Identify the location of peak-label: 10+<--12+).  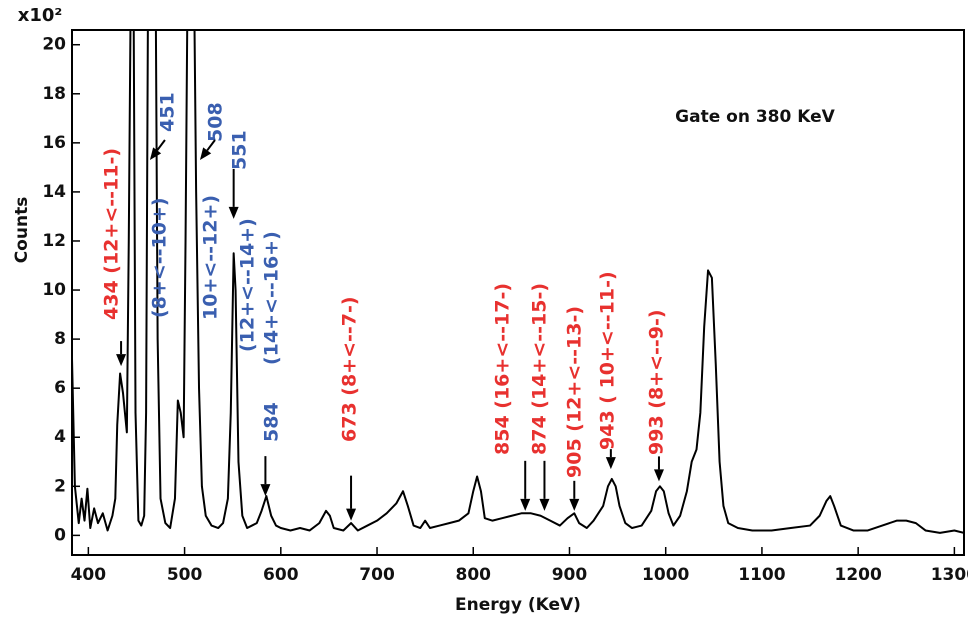
(211, 257).